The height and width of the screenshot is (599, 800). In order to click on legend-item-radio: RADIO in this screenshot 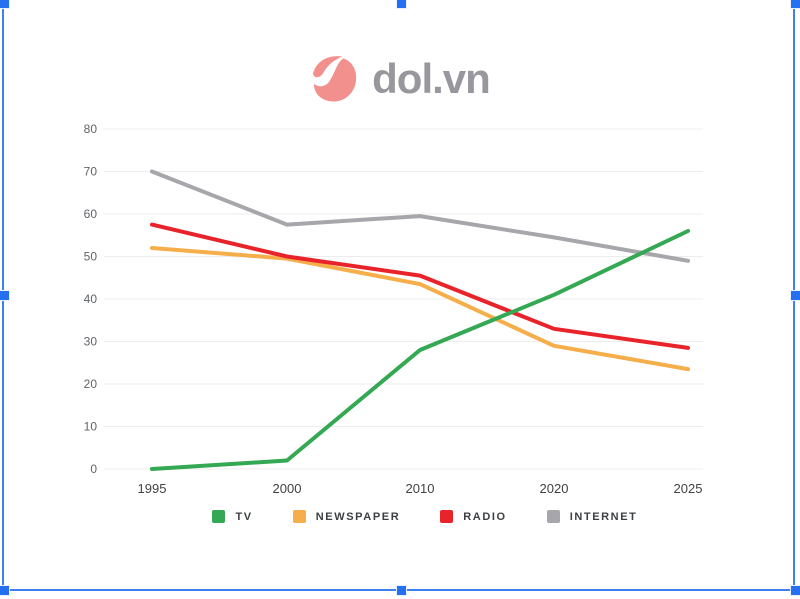, I will do `click(473, 516)`.